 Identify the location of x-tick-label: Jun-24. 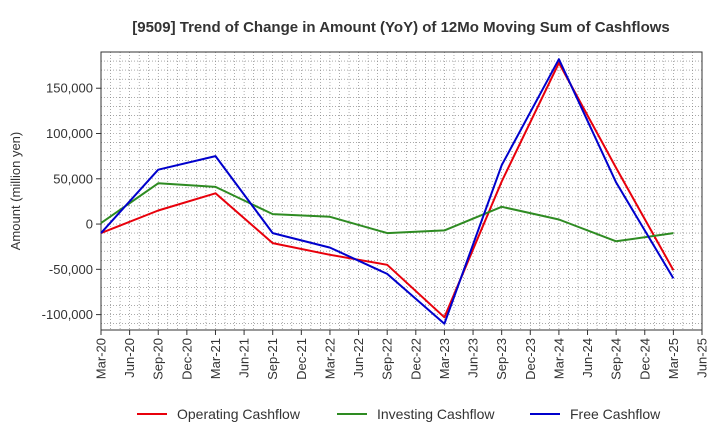
(587, 358).